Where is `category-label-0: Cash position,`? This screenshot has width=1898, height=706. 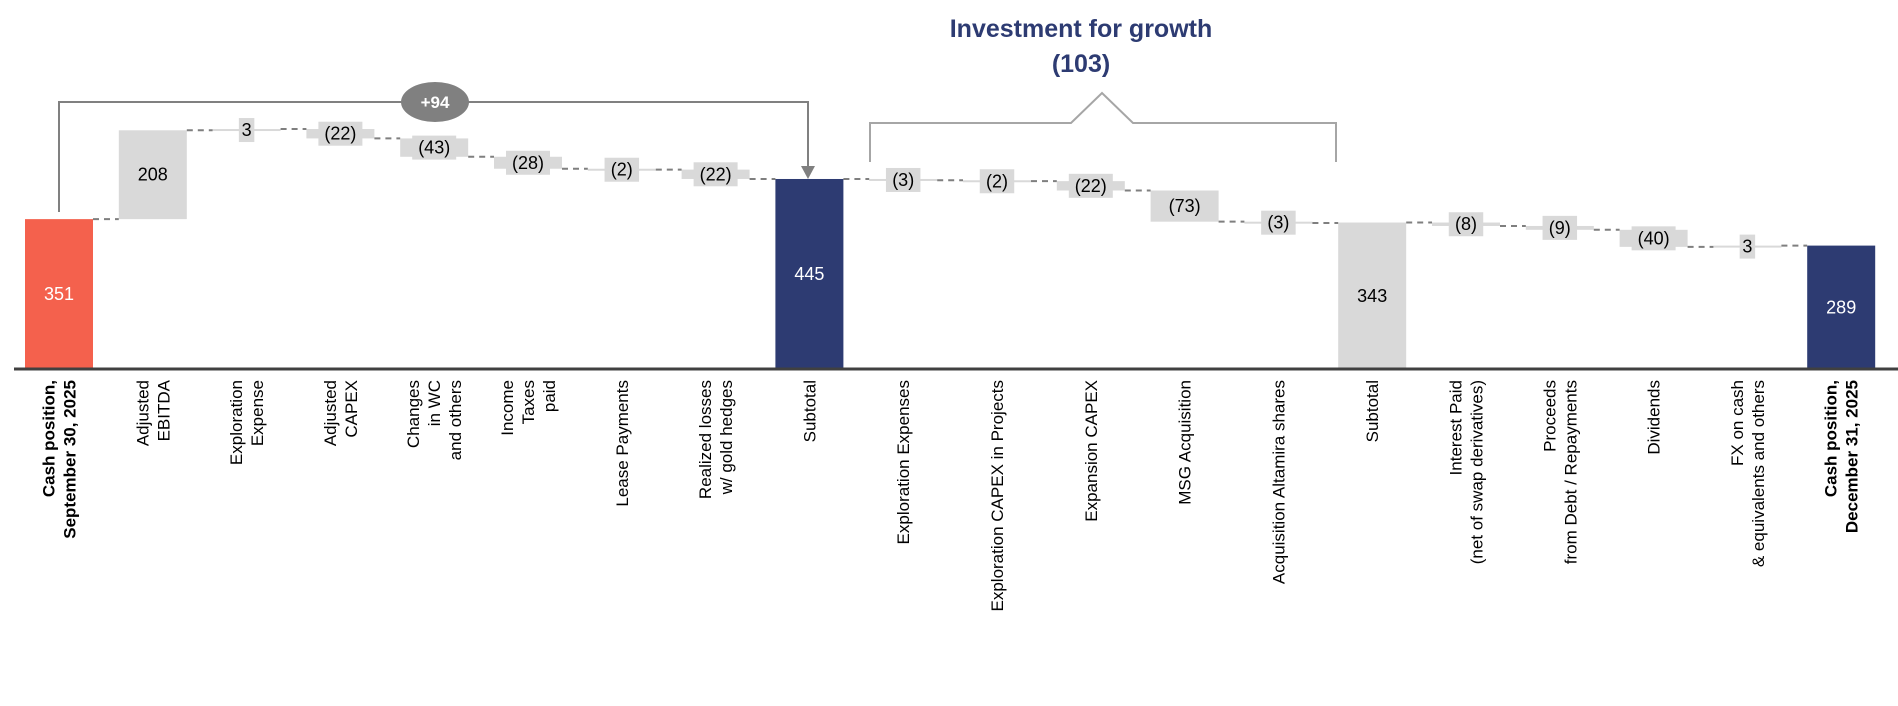
category-label-0: Cash position, is located at coordinates (49, 438).